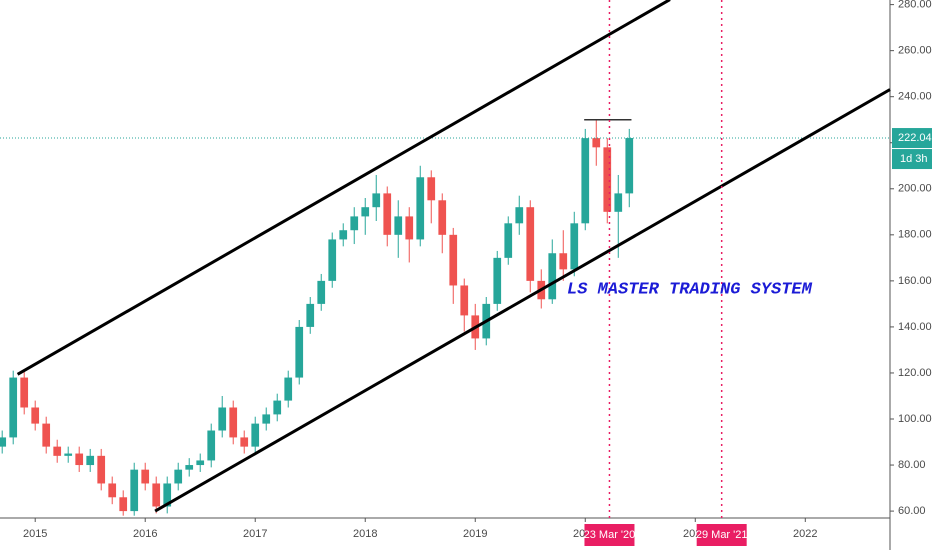 This screenshot has width=932, height=550. Describe the element at coordinates (690, 289) in the screenshot. I see `annotation: LS MASTER TRADING SYSTEM` at that location.